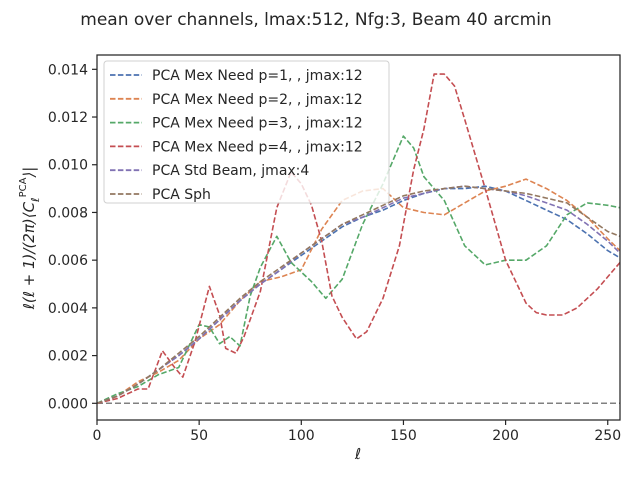  What do you see at coordinates (68, 70) in the screenshot?
I see `y-tick-label: 0.014` at bounding box center [68, 70].